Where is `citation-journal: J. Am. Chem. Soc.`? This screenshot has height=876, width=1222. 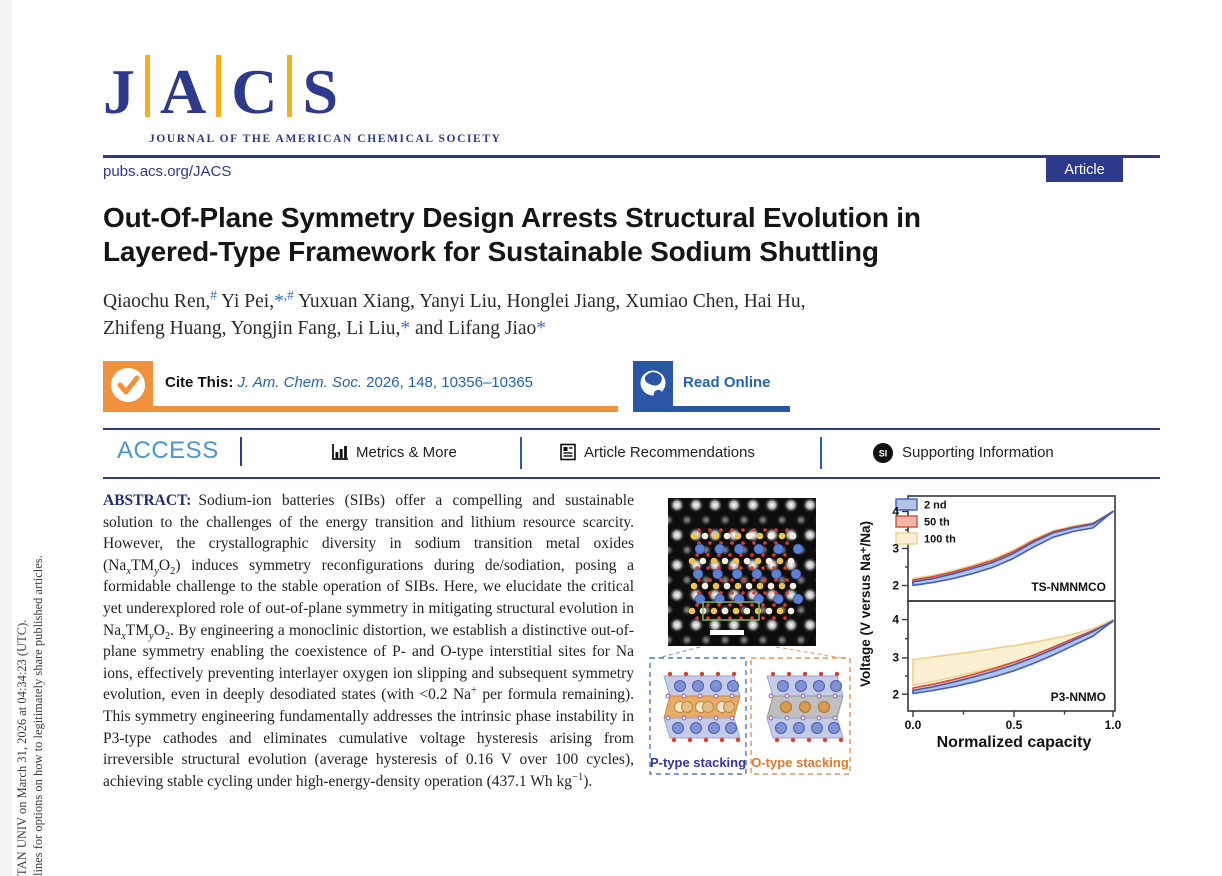
citation-journal: J. Am. Chem. Soc. is located at coordinates (299, 382).